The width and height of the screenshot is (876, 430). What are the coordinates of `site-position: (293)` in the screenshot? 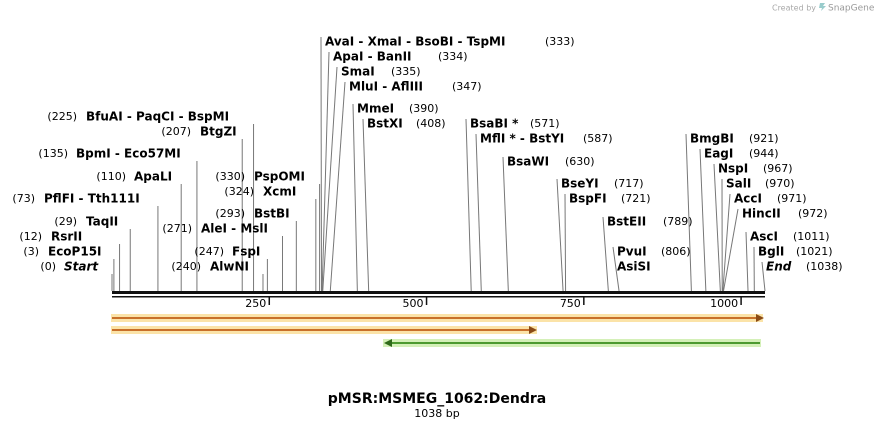 It's located at (230, 213).